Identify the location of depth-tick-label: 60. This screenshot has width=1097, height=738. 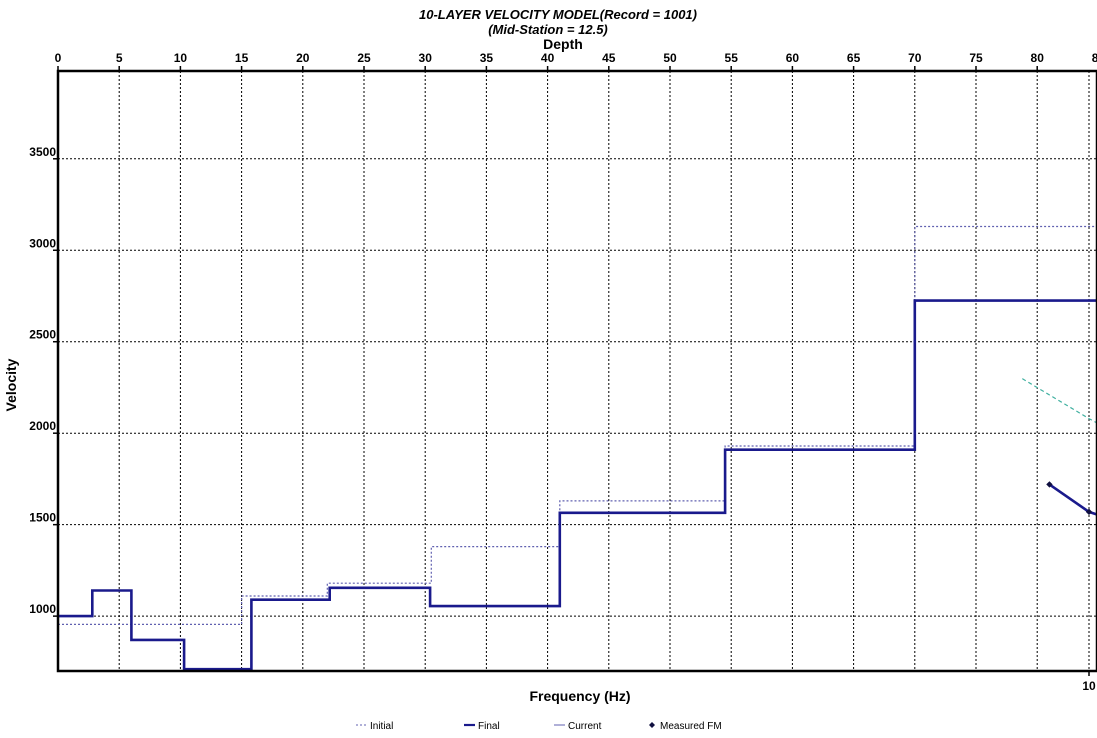
(793, 58).